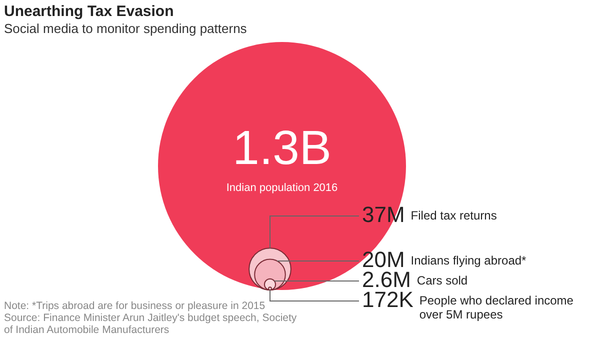 Image resolution: width=600 pixels, height=348 pixels. Describe the element at coordinates (125, 28) in the screenshot. I see `text: Social media to monitor spending patterns` at that location.